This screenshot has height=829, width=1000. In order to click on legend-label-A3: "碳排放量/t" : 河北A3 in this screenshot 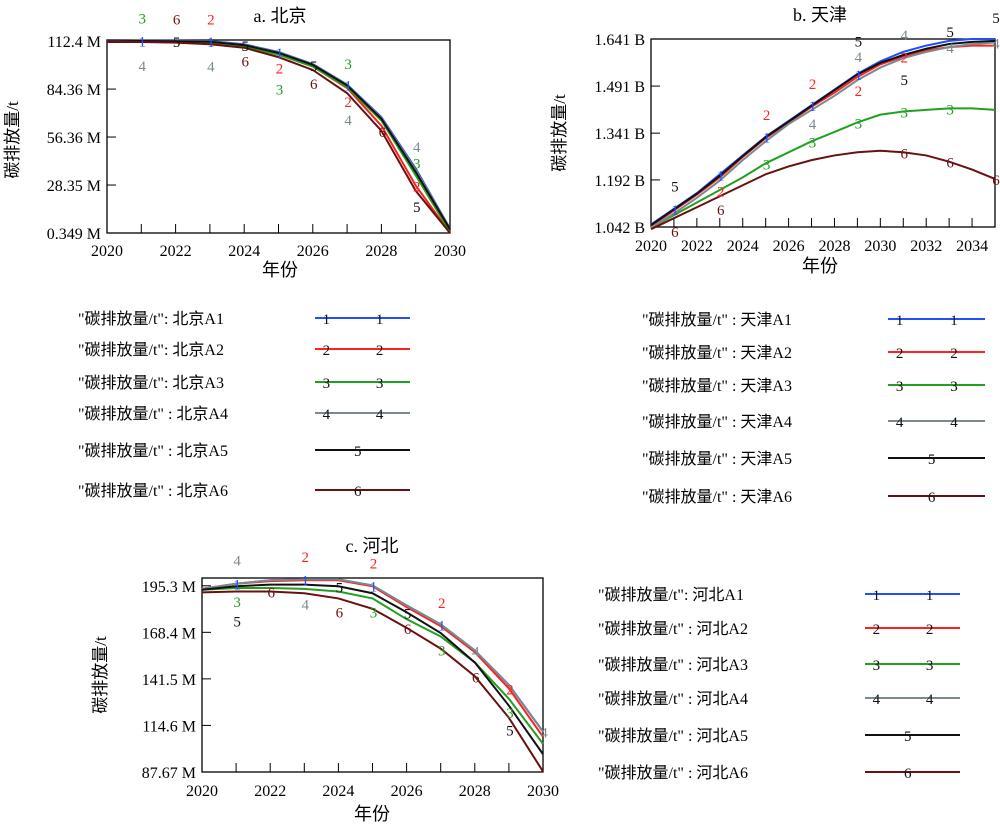, I will do `click(673, 665)`.